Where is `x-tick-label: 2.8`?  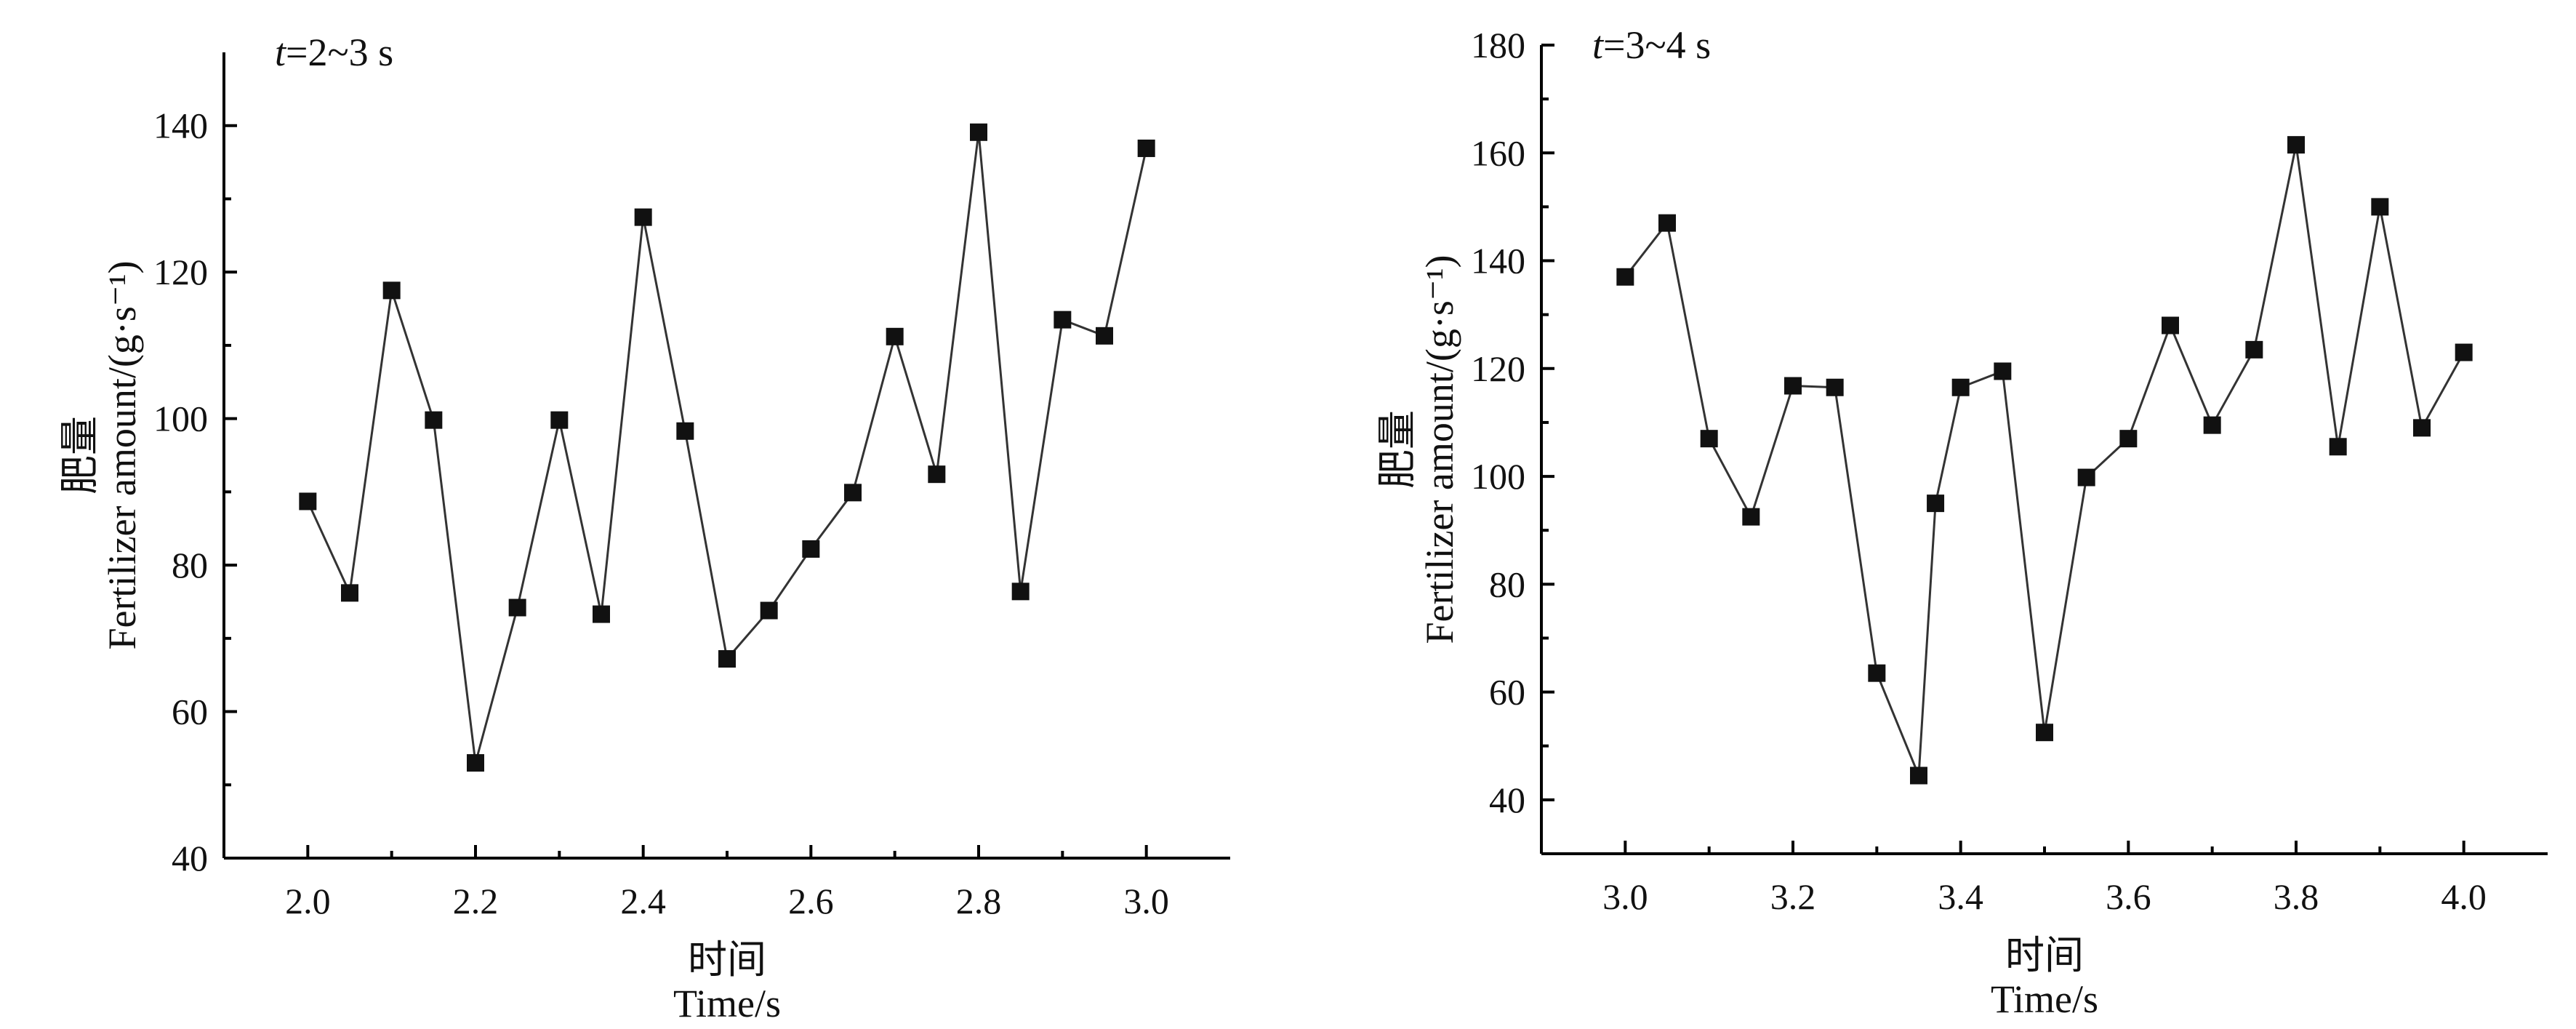
x-tick-label: 2.8 is located at coordinates (979, 901).